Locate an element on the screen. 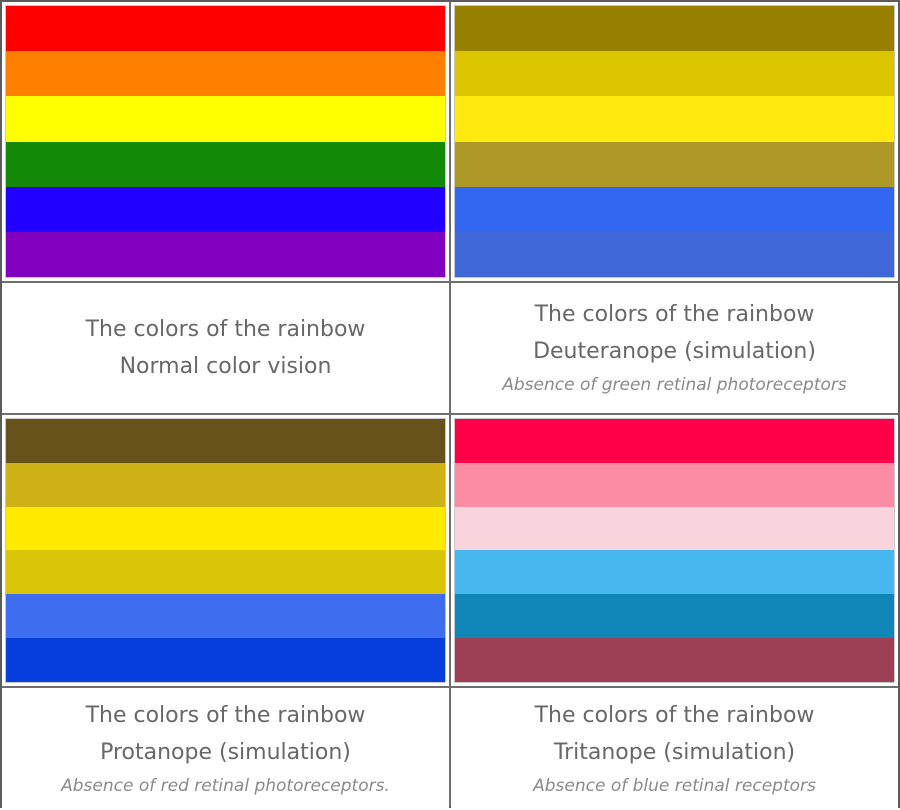 The height and width of the screenshot is (810, 900). caption-subtitle: Normal color vision is located at coordinates (225, 366).